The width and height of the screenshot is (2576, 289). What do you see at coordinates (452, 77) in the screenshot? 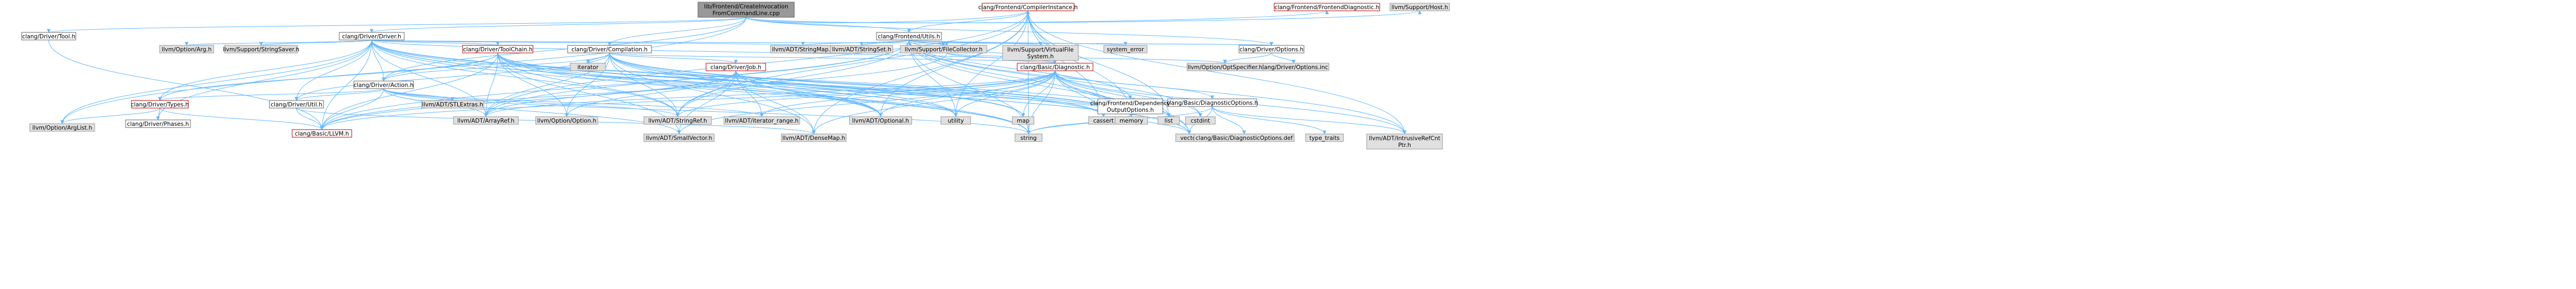
I see `edge-comp-to-util` at bounding box center [452, 77].